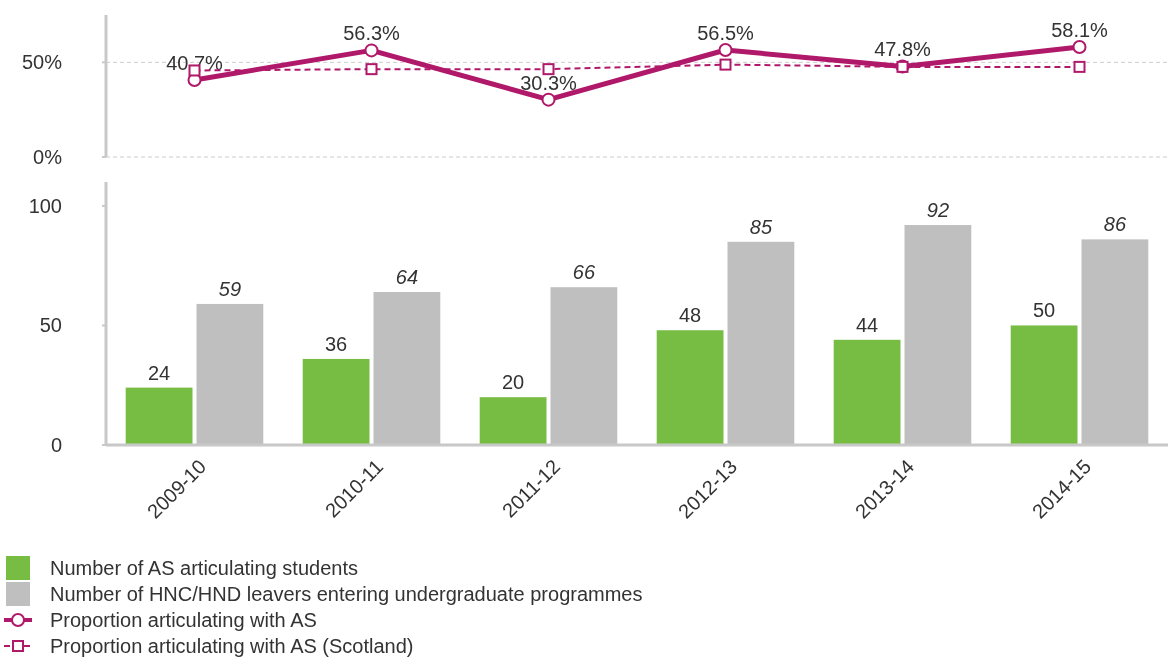 This screenshot has height=666, width=1170. Describe the element at coordinates (232, 646) in the screenshot. I see `legend-label: Proportion articulating with AS (Scotland)` at that location.